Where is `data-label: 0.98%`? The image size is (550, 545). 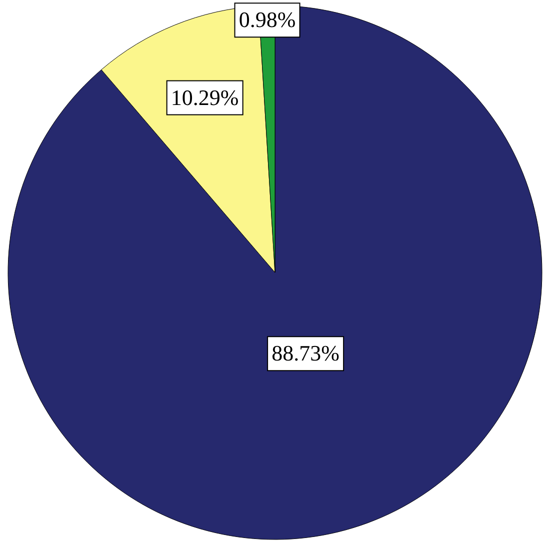
data-label: 0.98% is located at coordinates (267, 19).